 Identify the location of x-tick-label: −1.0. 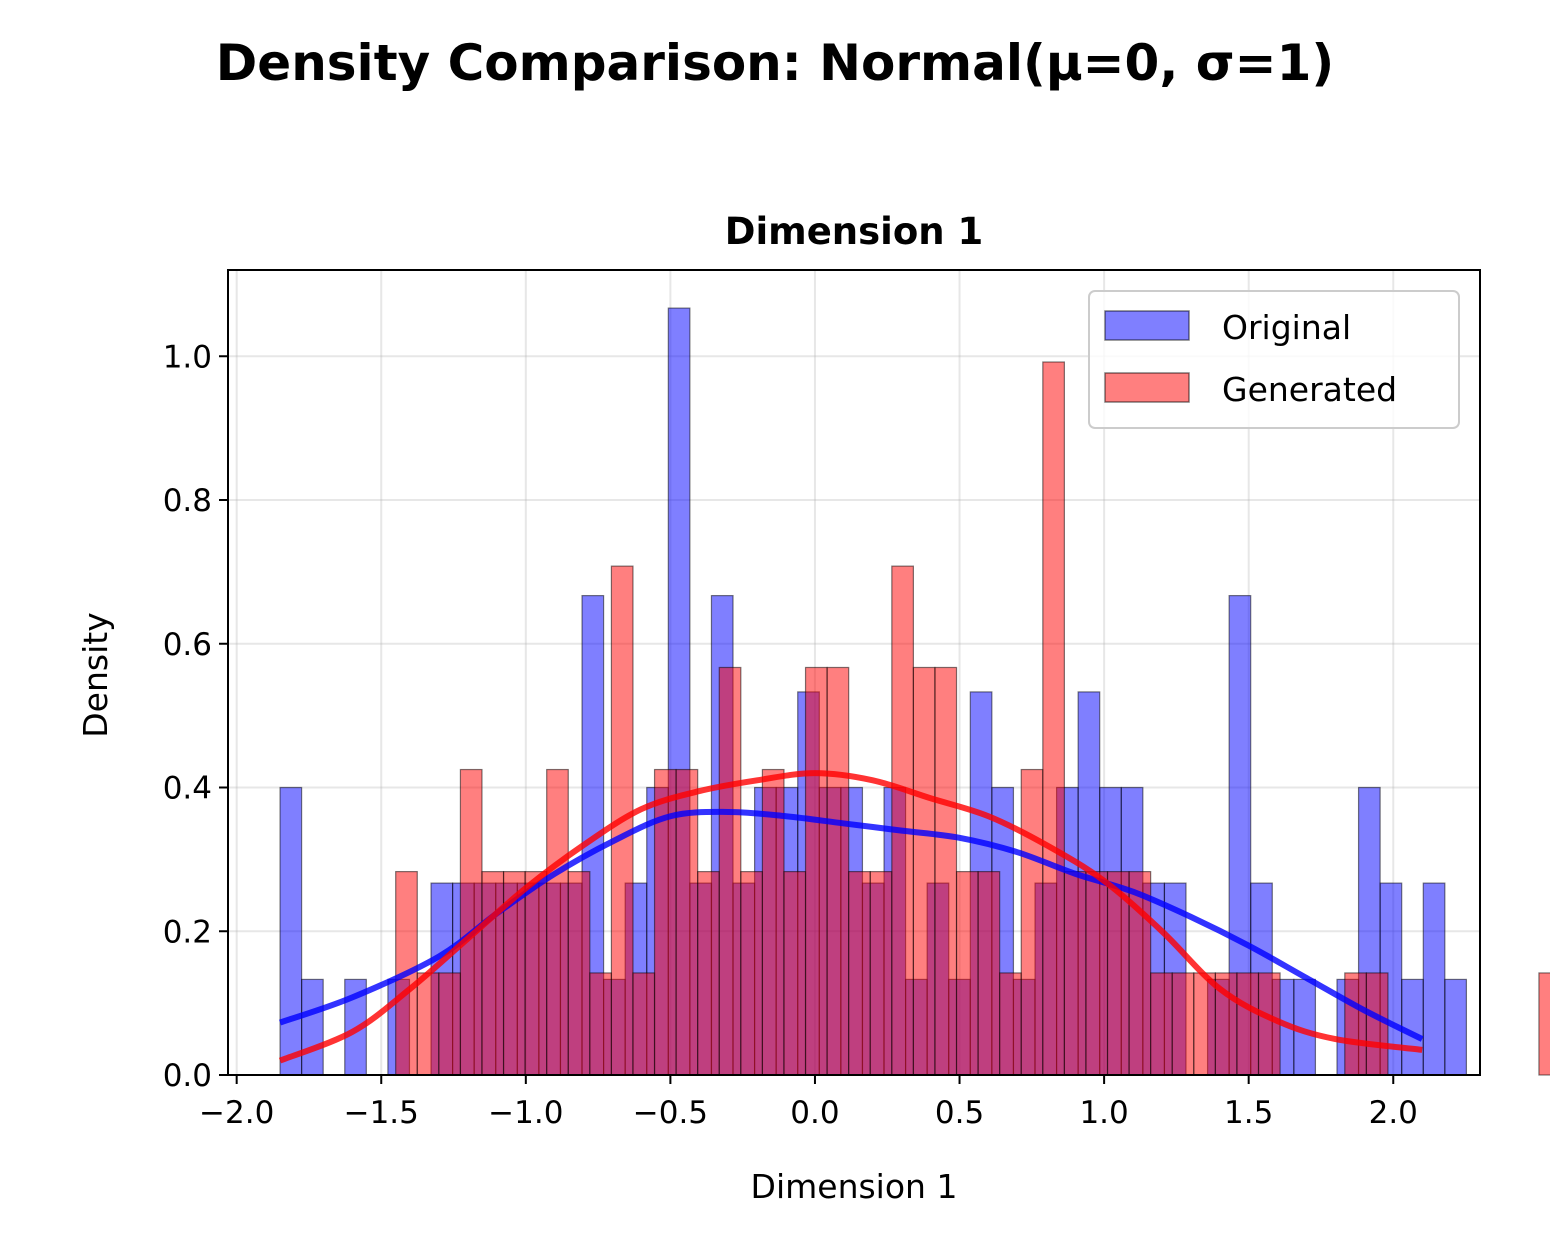
(525, 1113).